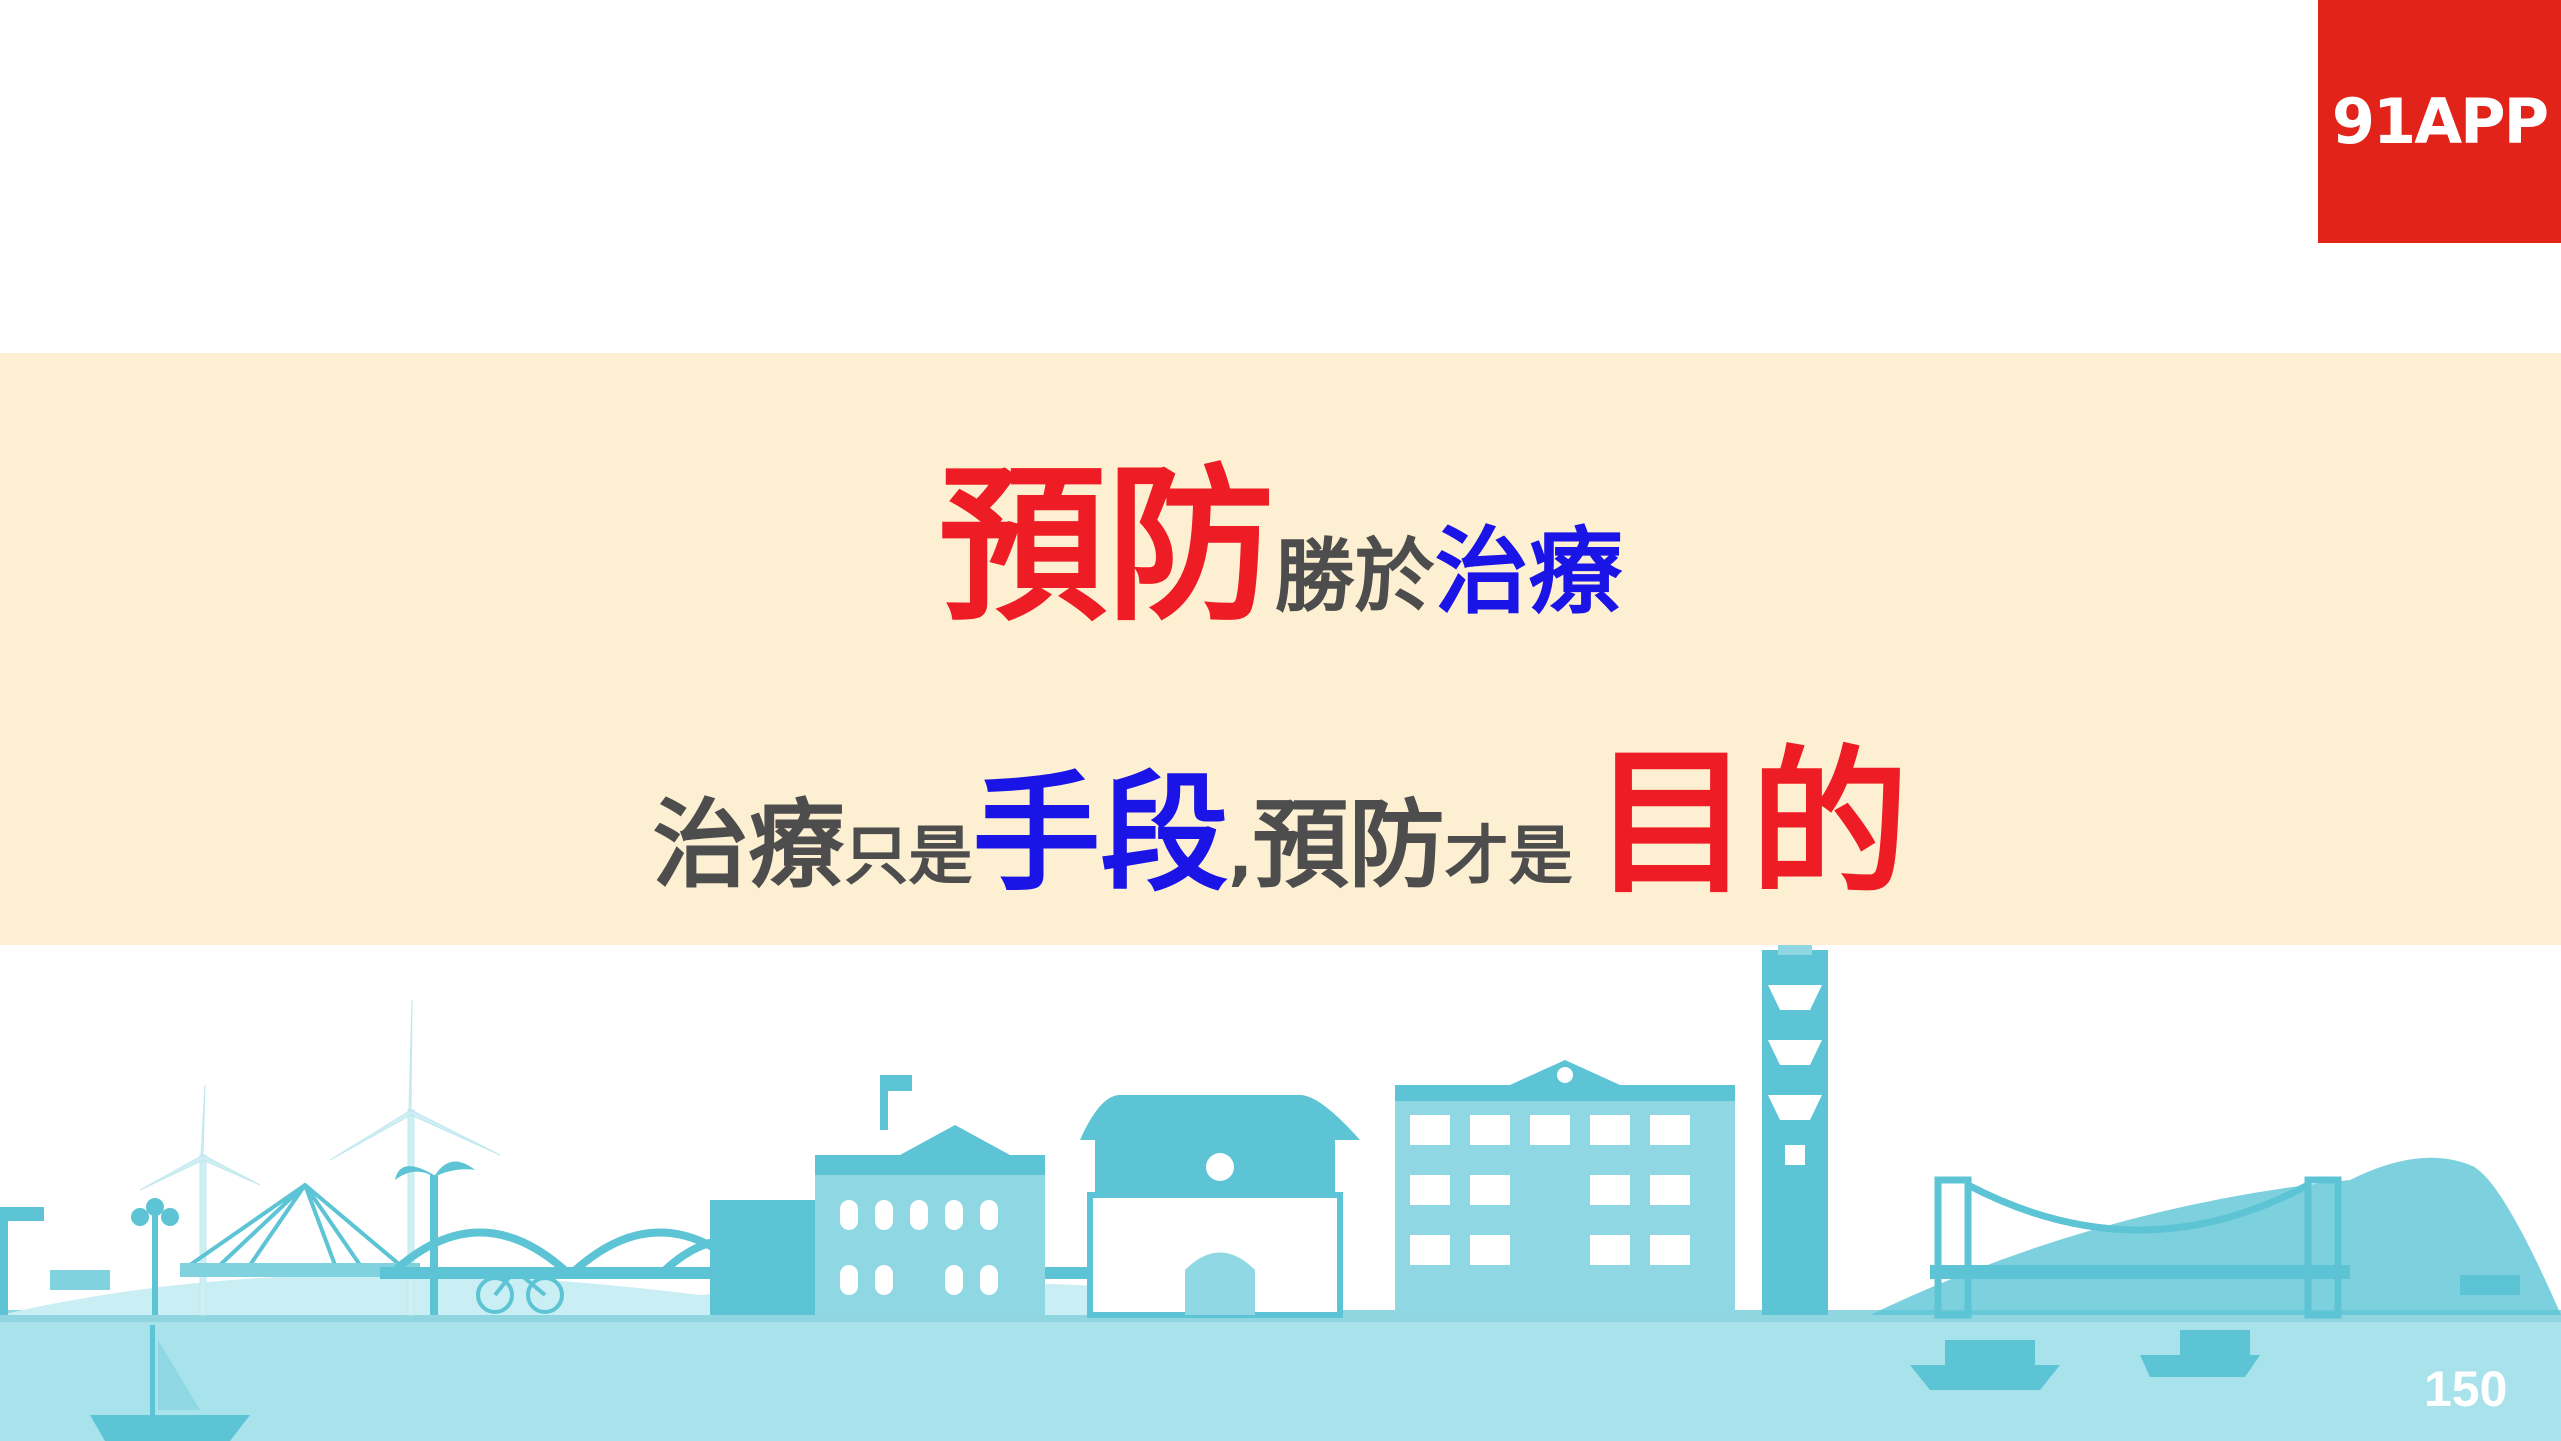 The height and width of the screenshot is (1441, 2561). Describe the element at coordinates (1354, 576) in the screenshot. I see `headline-better-than: 勝於` at that location.